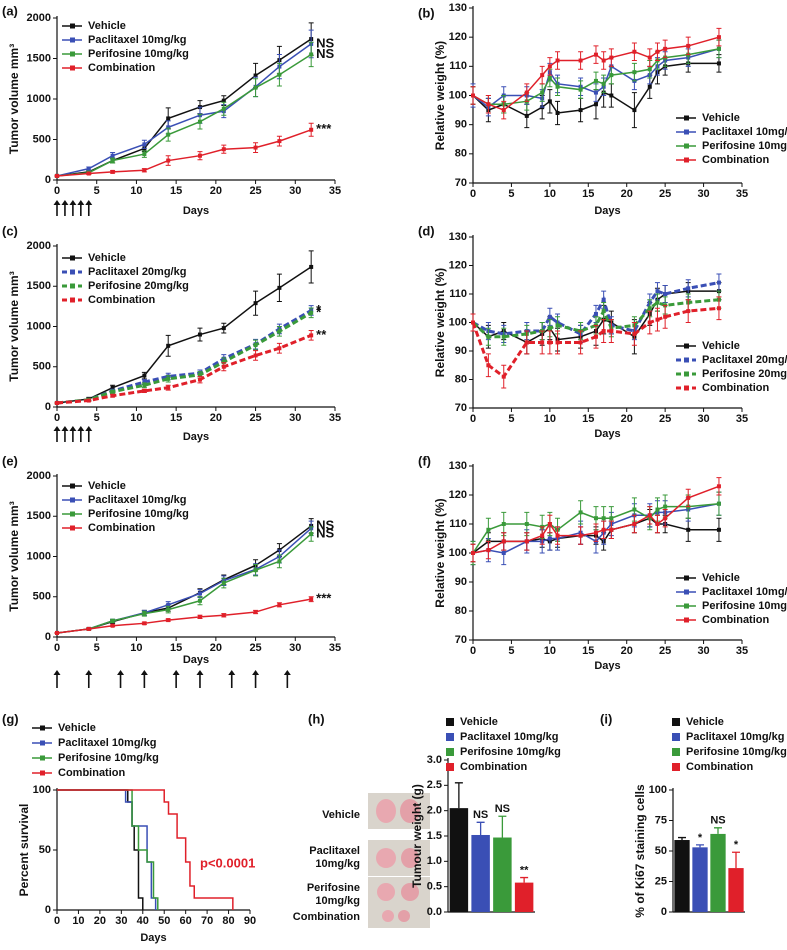  Describe the element at coordinates (410, 858) in the screenshot. I see `tumour` at that location.